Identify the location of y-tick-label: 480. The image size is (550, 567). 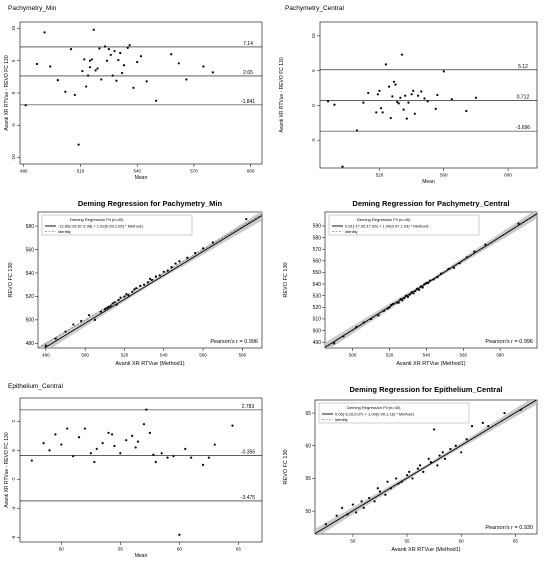
(30, 344).